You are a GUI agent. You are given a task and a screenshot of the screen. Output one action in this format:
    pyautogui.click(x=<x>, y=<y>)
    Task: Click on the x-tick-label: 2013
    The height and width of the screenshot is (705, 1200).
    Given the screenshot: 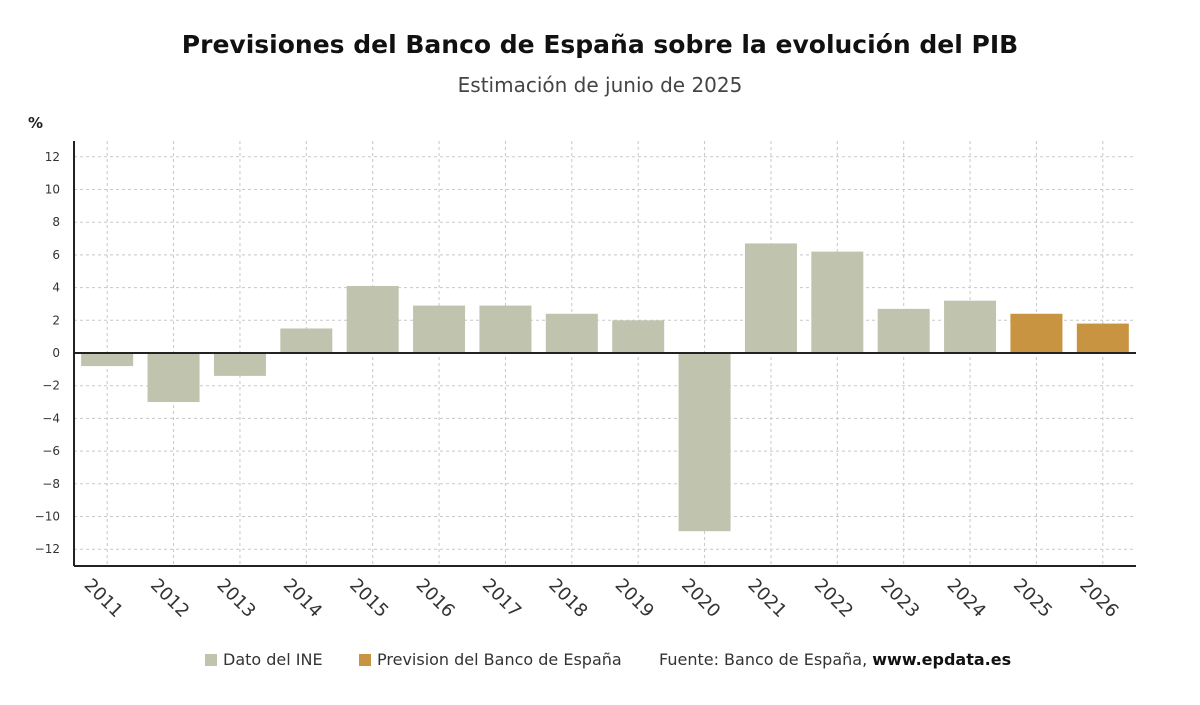 What is the action you would take?
    pyautogui.click(x=235, y=598)
    